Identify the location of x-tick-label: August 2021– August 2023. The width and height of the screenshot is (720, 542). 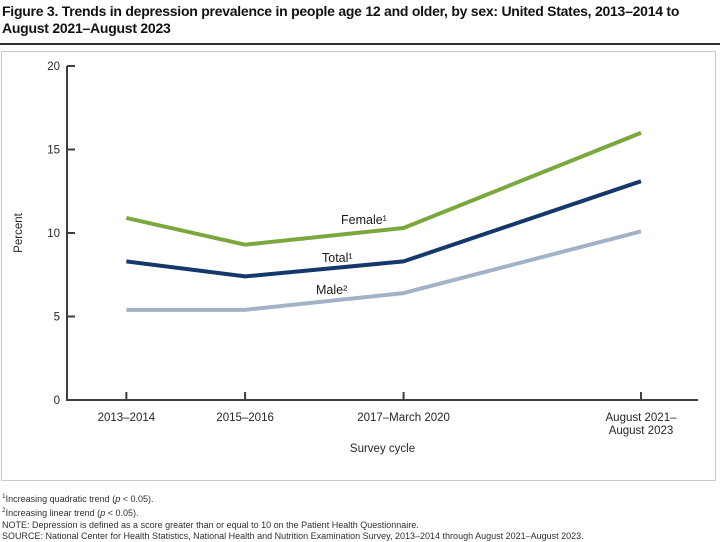
(642, 424).